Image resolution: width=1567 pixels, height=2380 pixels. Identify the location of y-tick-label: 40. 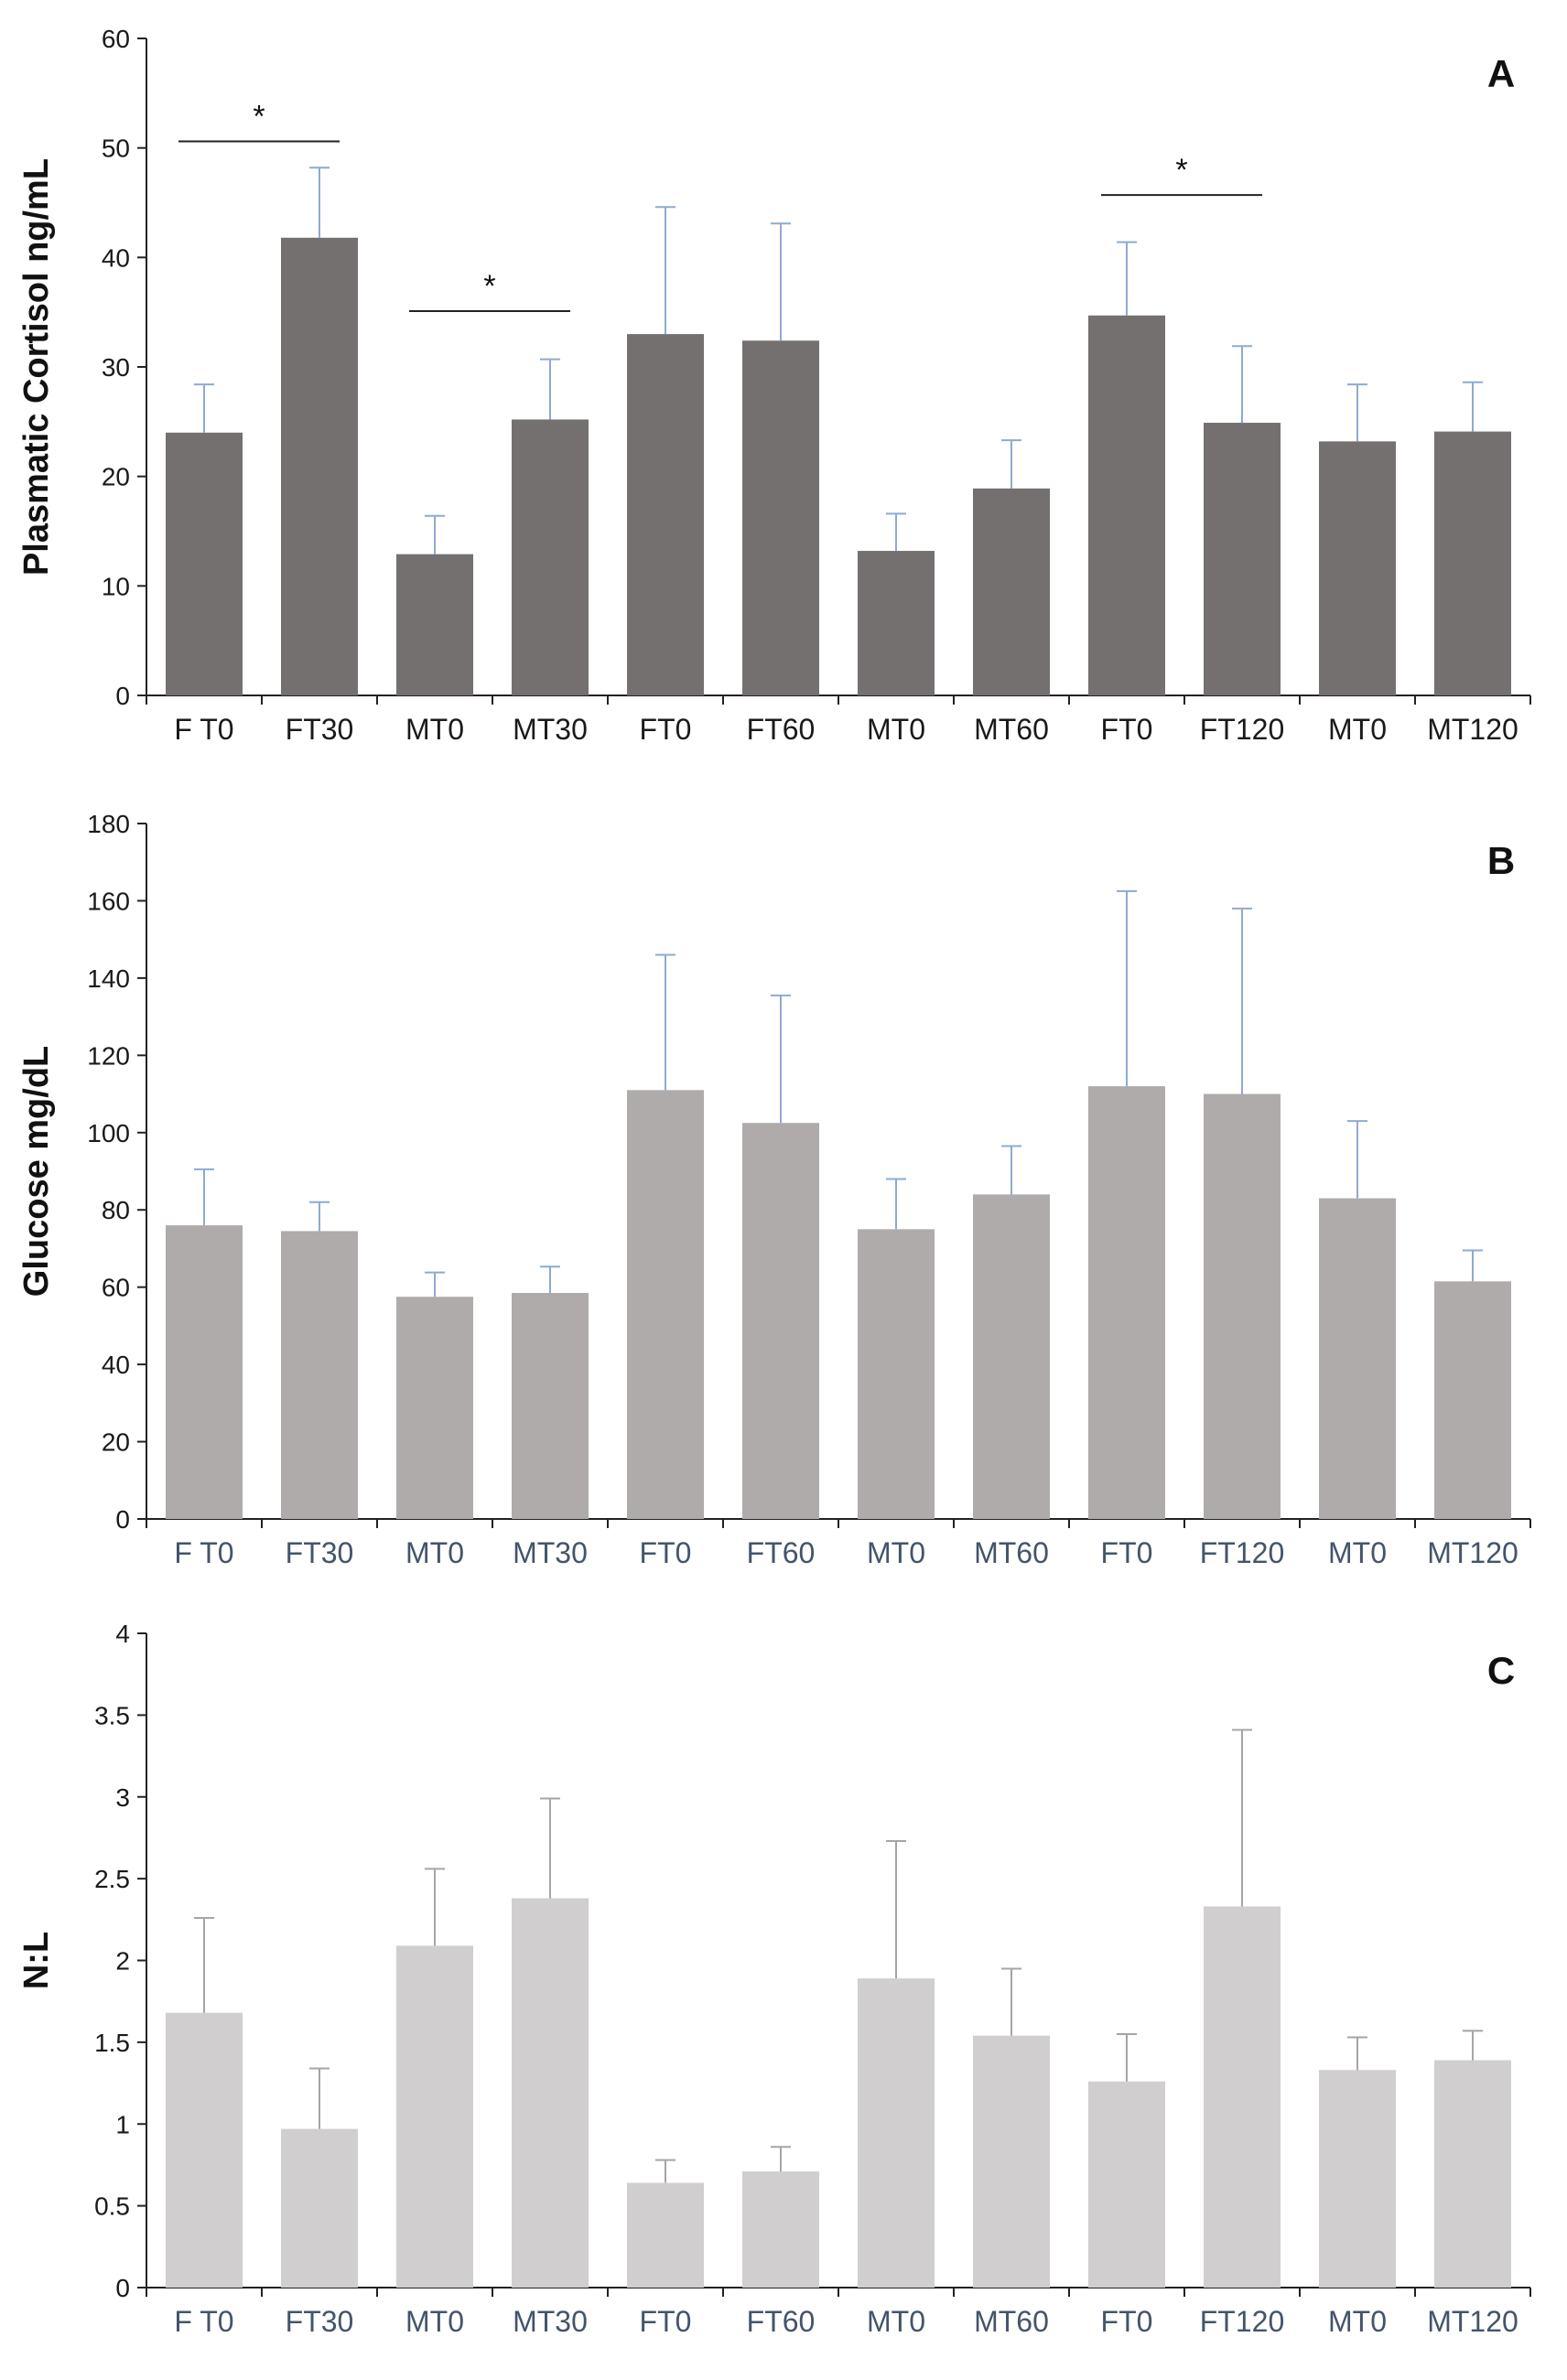
(116, 1365).